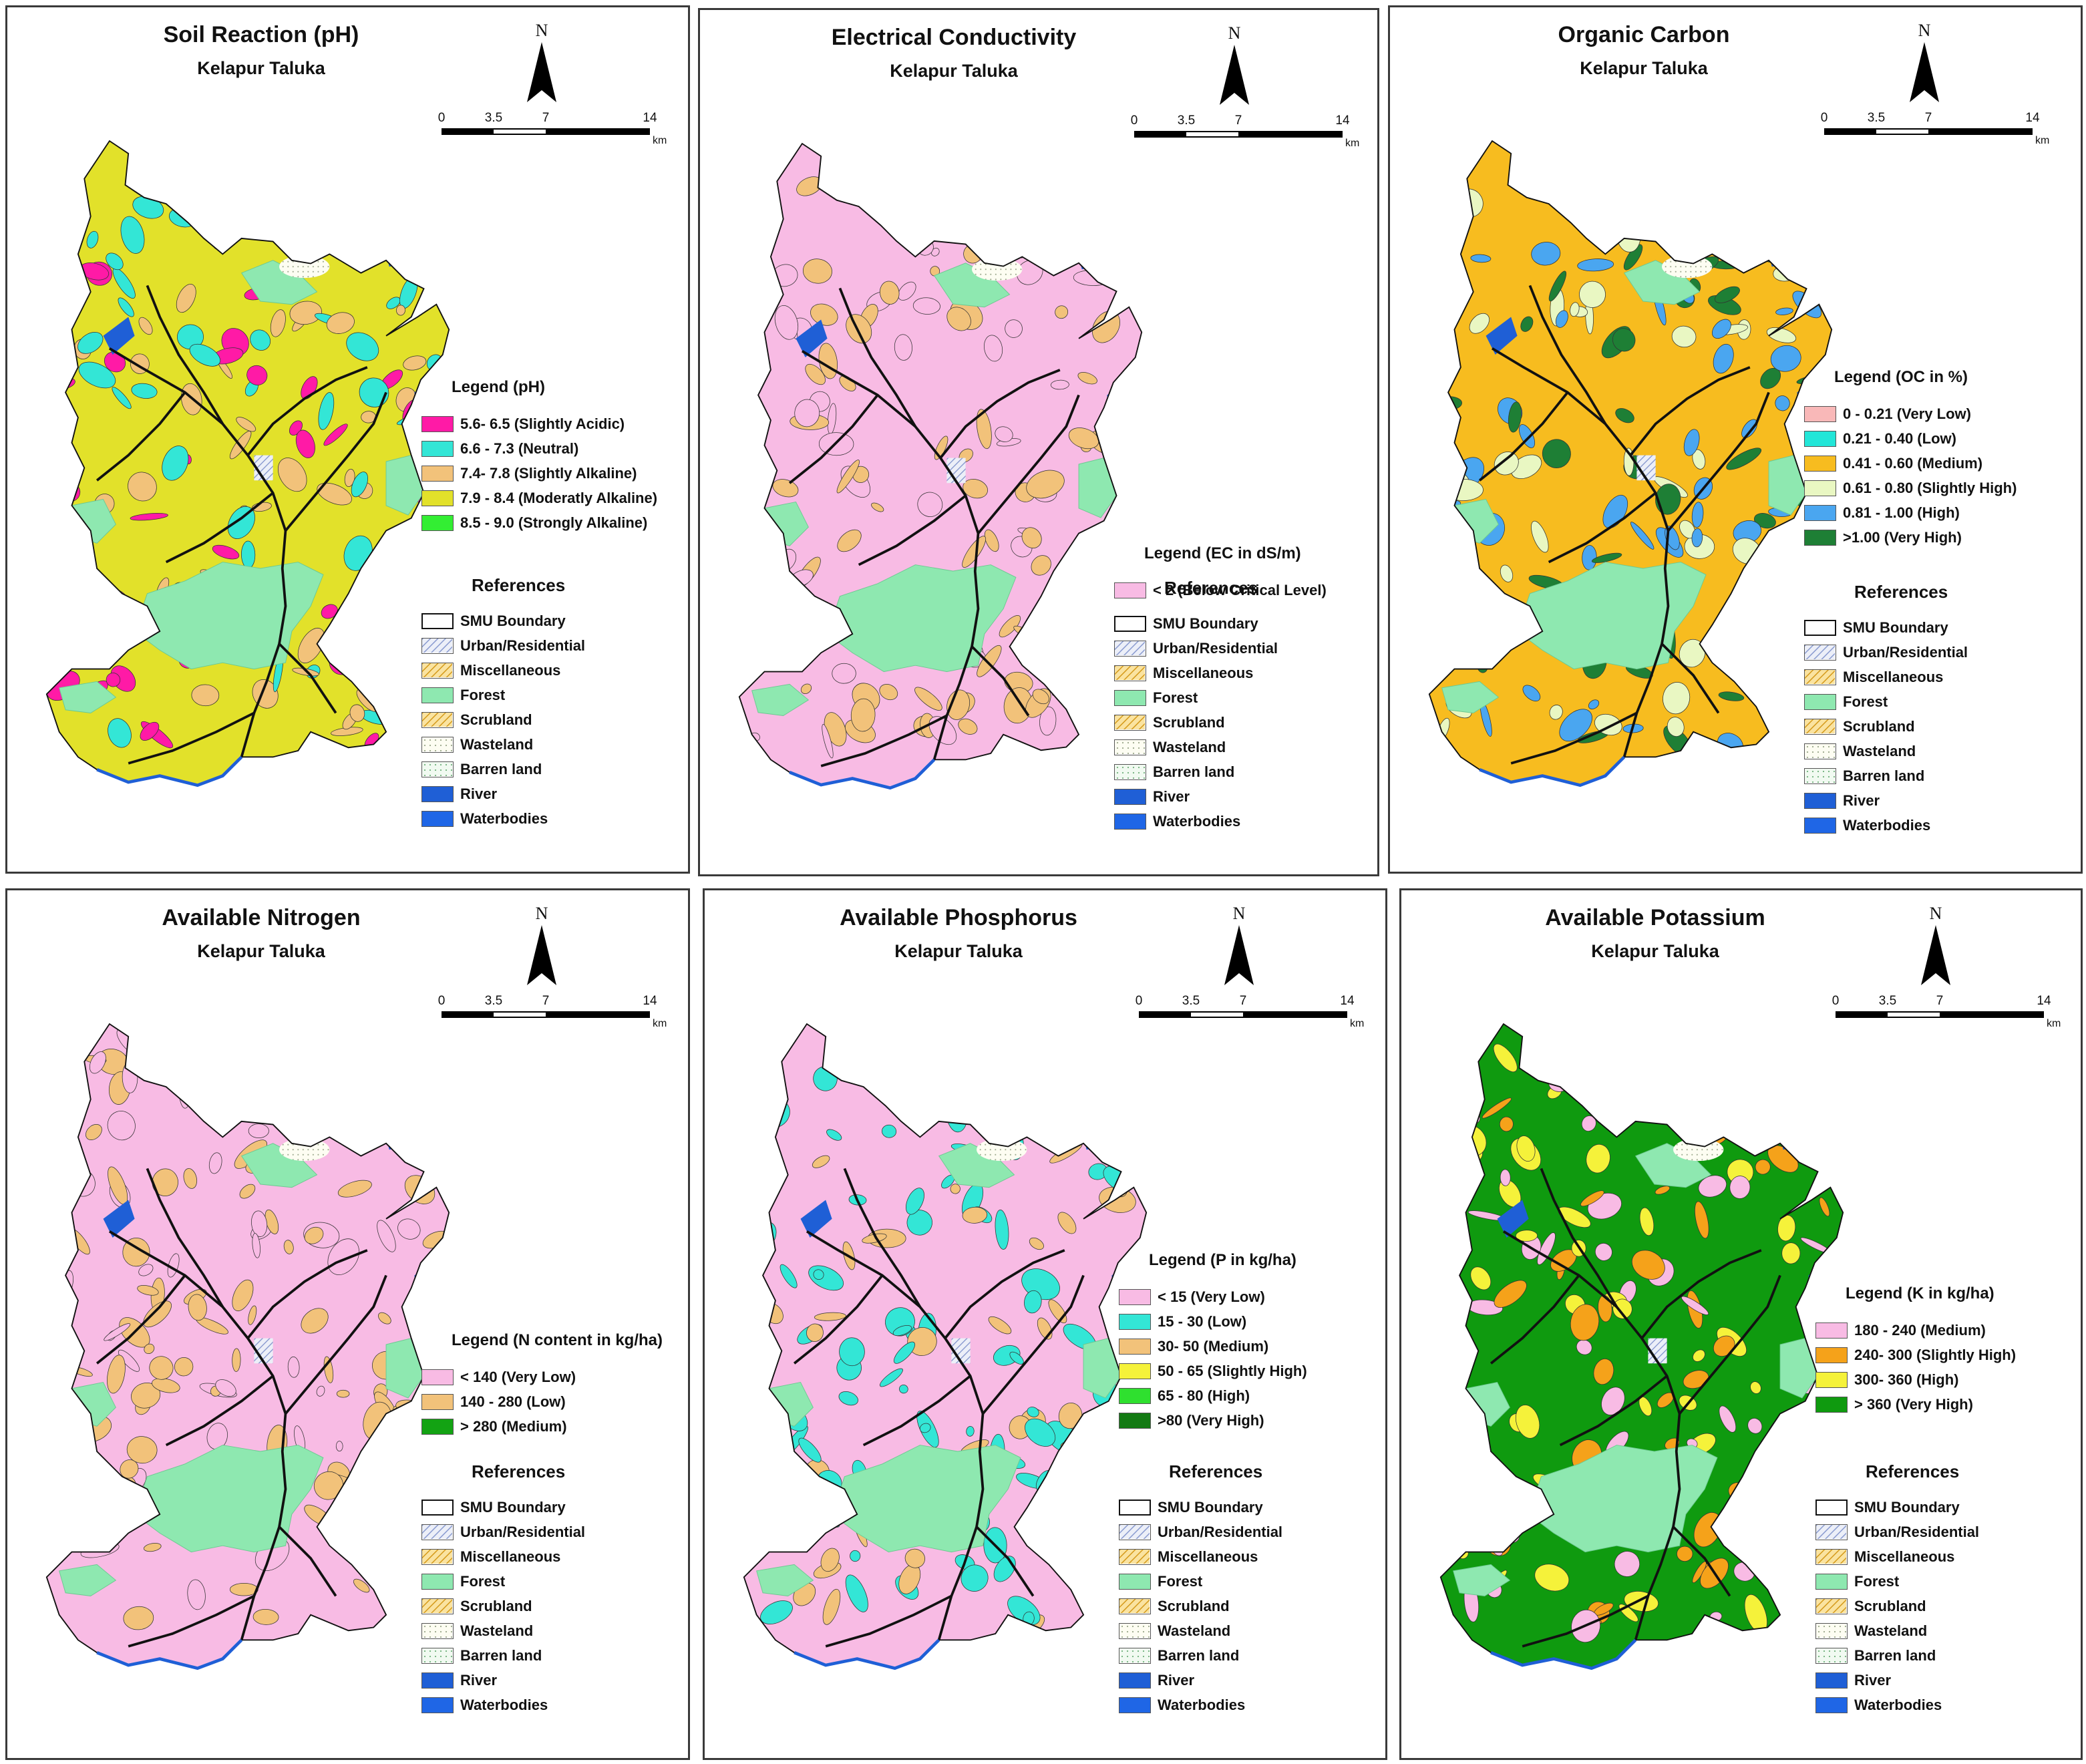  Describe the element at coordinates (1886, 726) in the screenshot. I see `reference-item: Scrubland` at that location.